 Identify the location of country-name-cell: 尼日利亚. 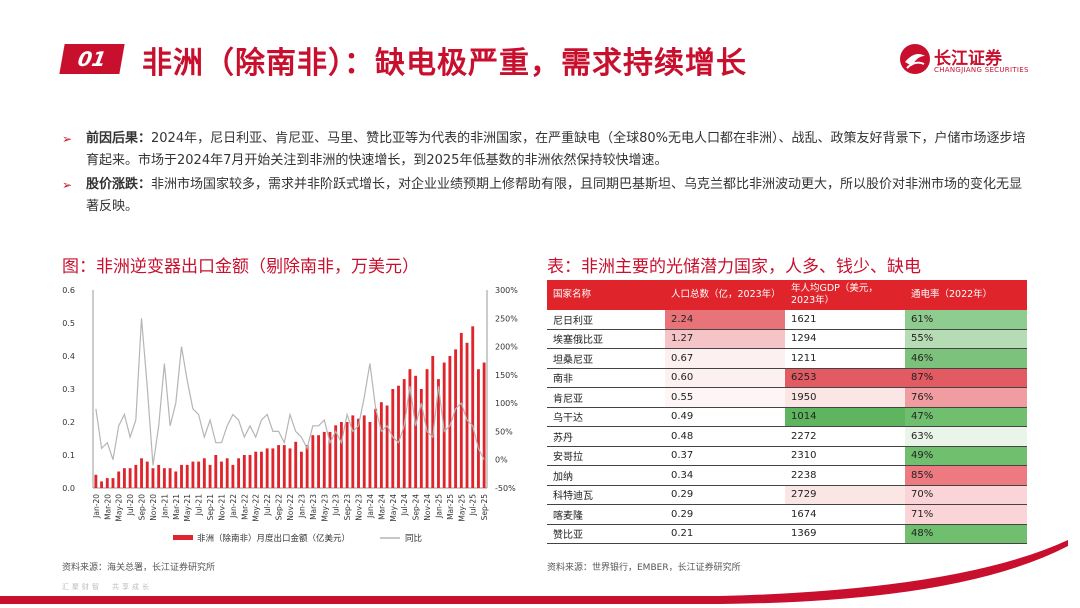
(606, 320).